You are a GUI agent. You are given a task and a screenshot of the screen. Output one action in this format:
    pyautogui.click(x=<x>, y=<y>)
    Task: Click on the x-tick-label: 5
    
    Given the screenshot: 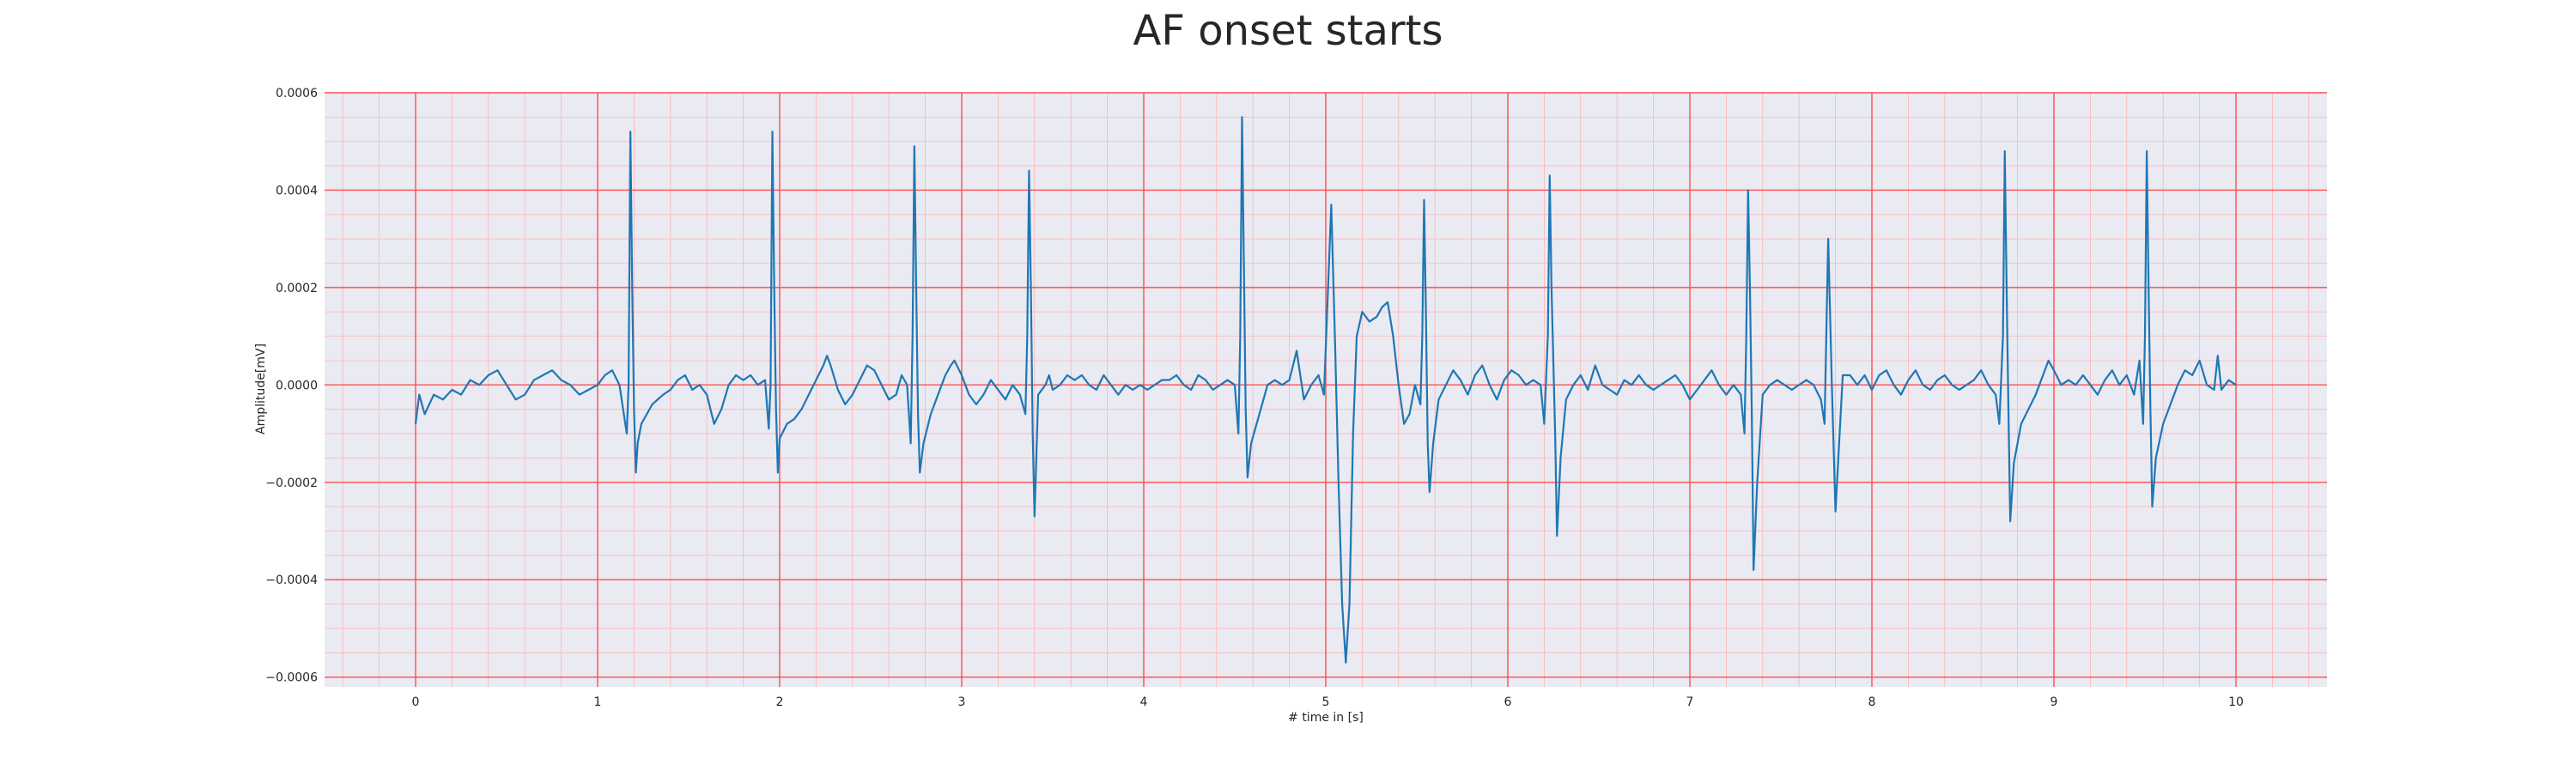 What is the action you would take?
    pyautogui.click(x=1326, y=702)
    